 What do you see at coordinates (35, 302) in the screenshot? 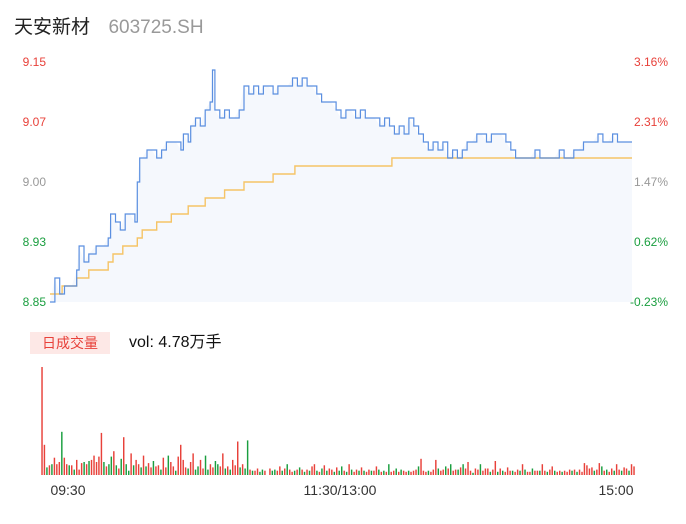
I see `price-tick-label: 8.85` at bounding box center [35, 302].